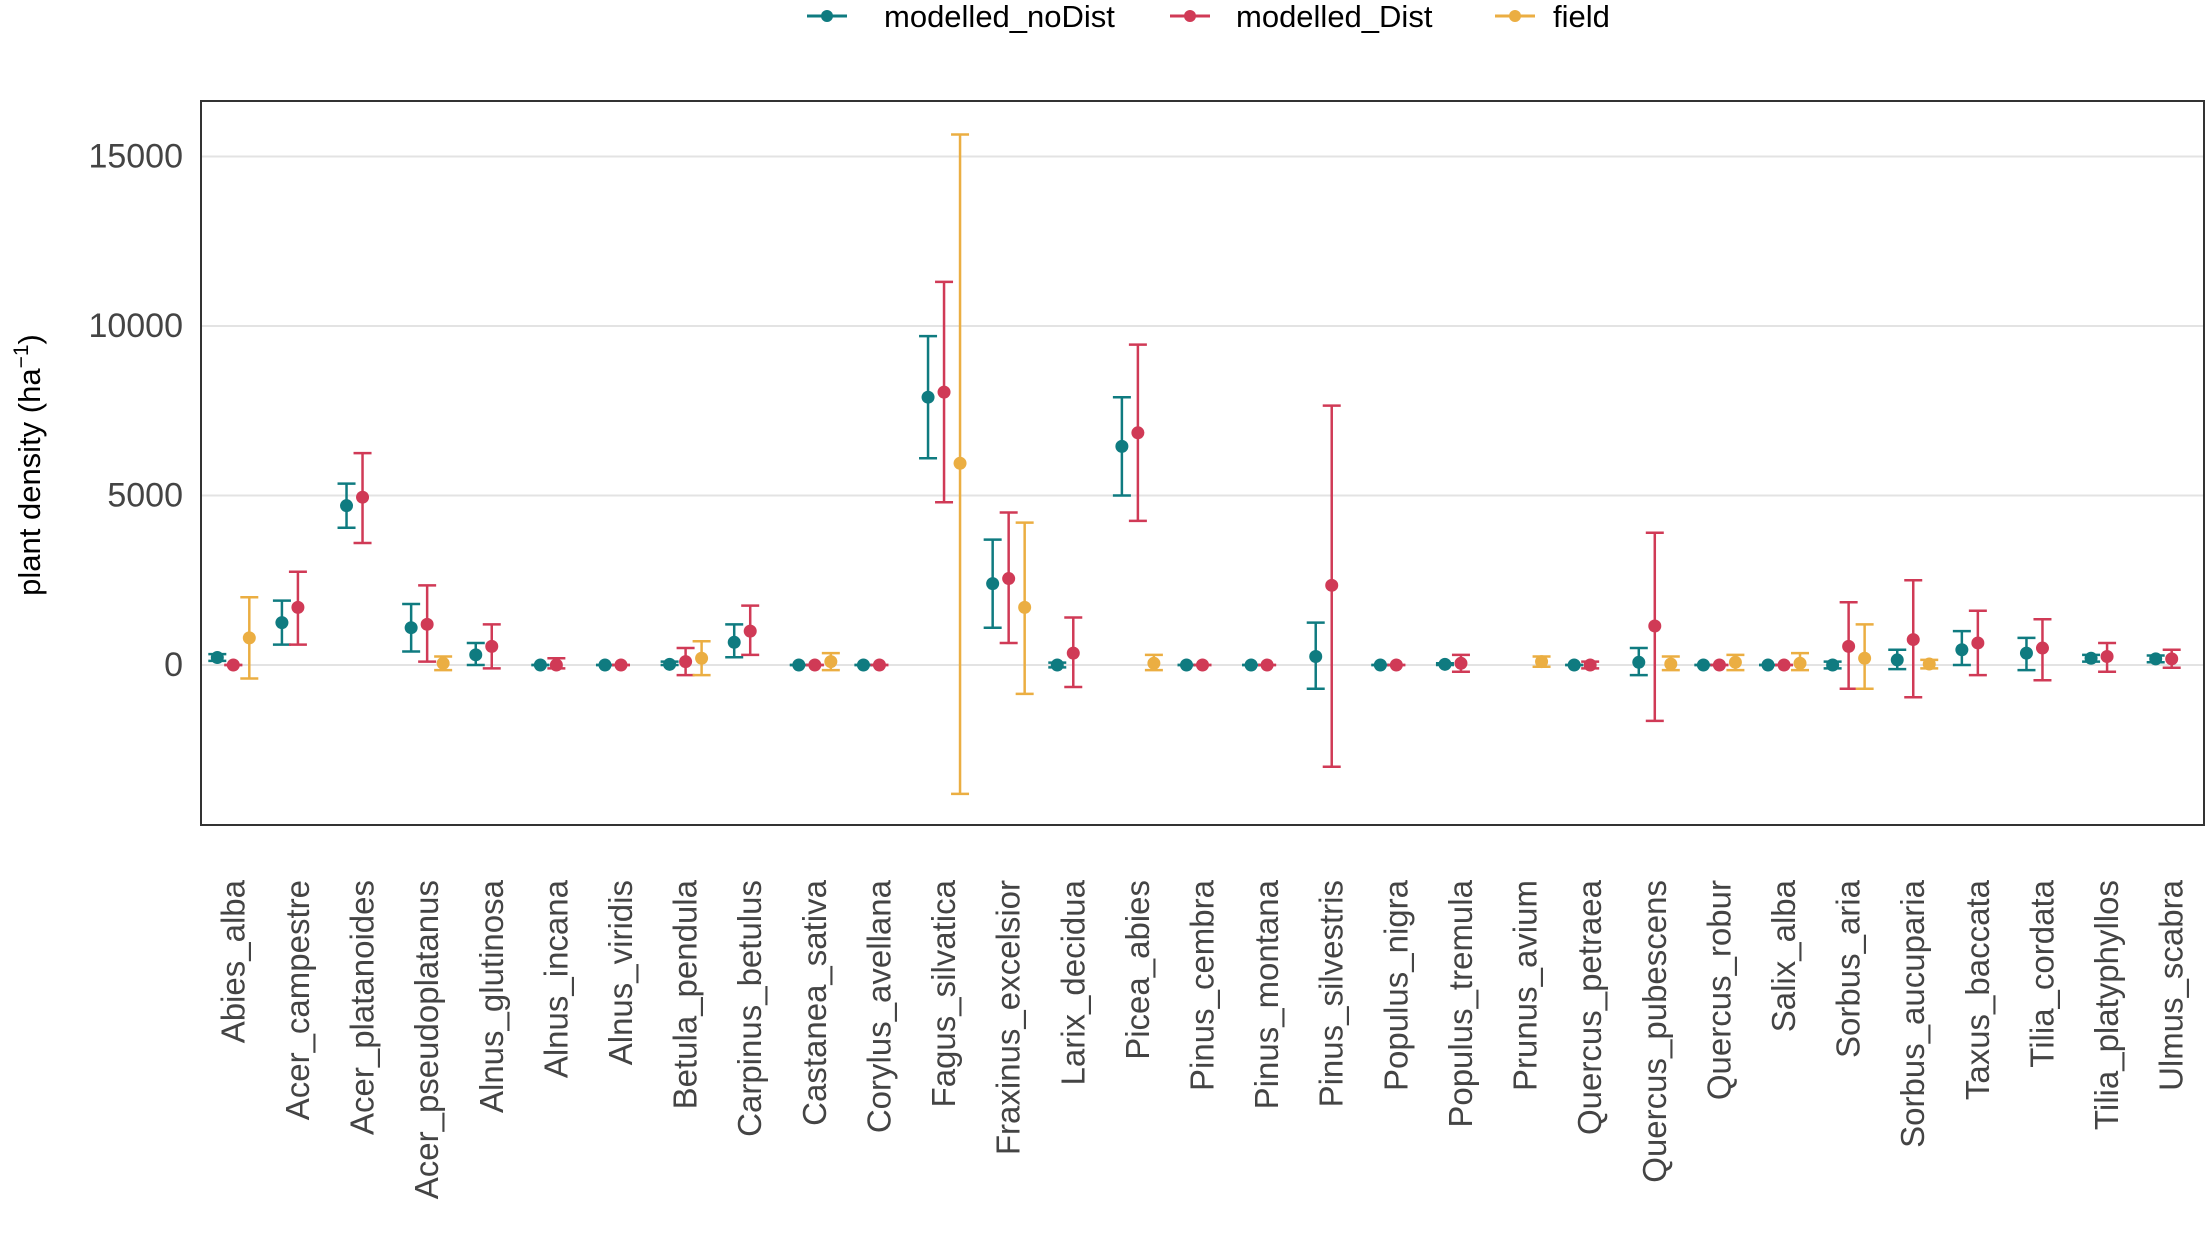 The height and width of the screenshot is (1248, 2207). I want to click on point-modelled-dist-quercus-pubescens, so click(1655, 626).